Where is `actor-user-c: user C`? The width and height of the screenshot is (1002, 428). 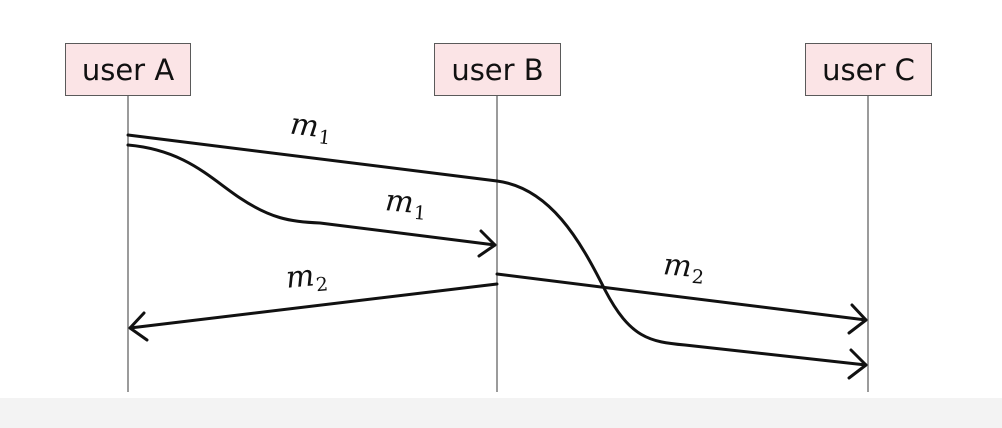 actor-user-c: user C is located at coordinates (868, 69).